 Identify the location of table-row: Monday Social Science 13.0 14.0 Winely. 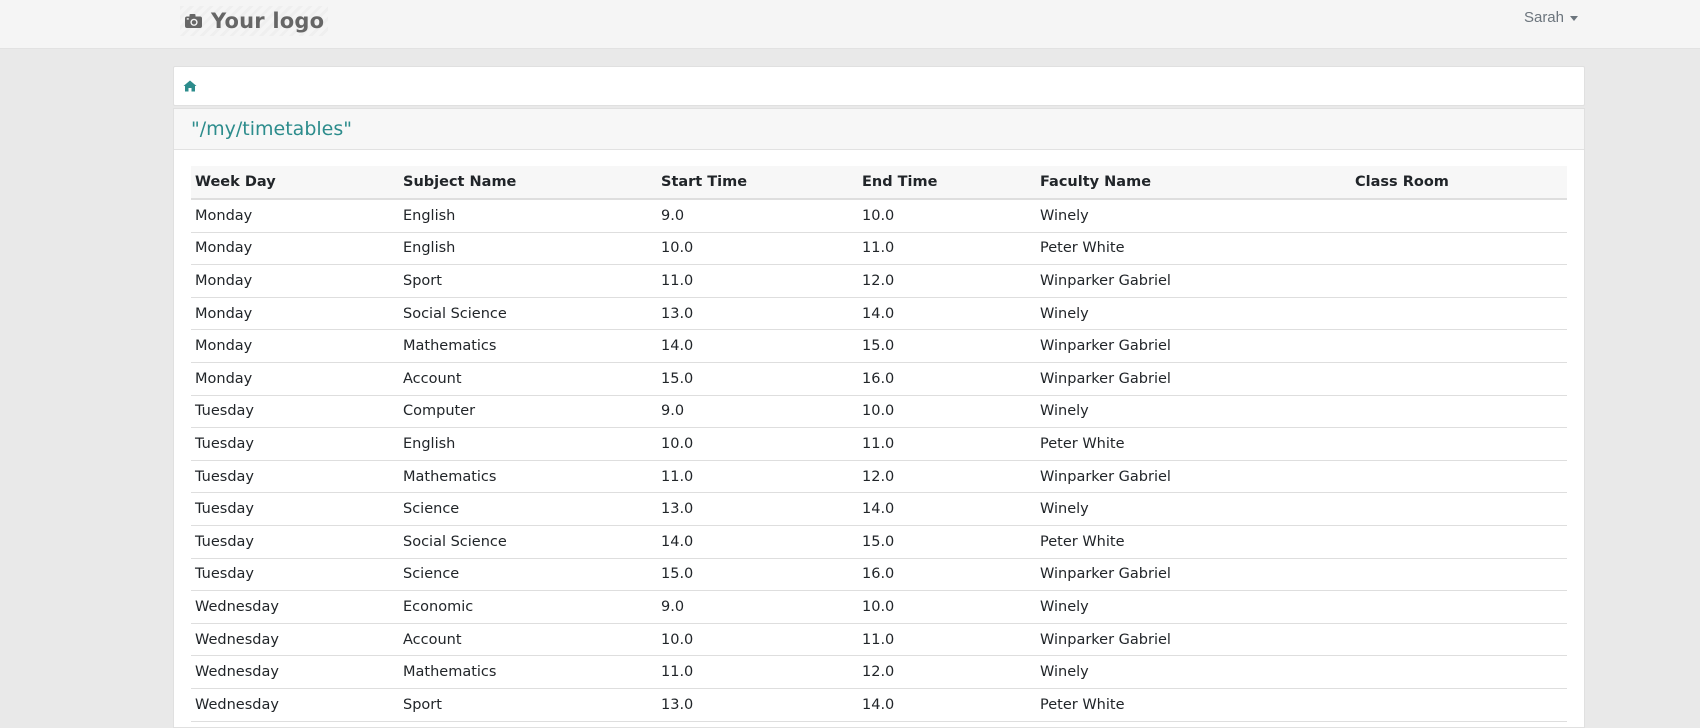
(879, 314).